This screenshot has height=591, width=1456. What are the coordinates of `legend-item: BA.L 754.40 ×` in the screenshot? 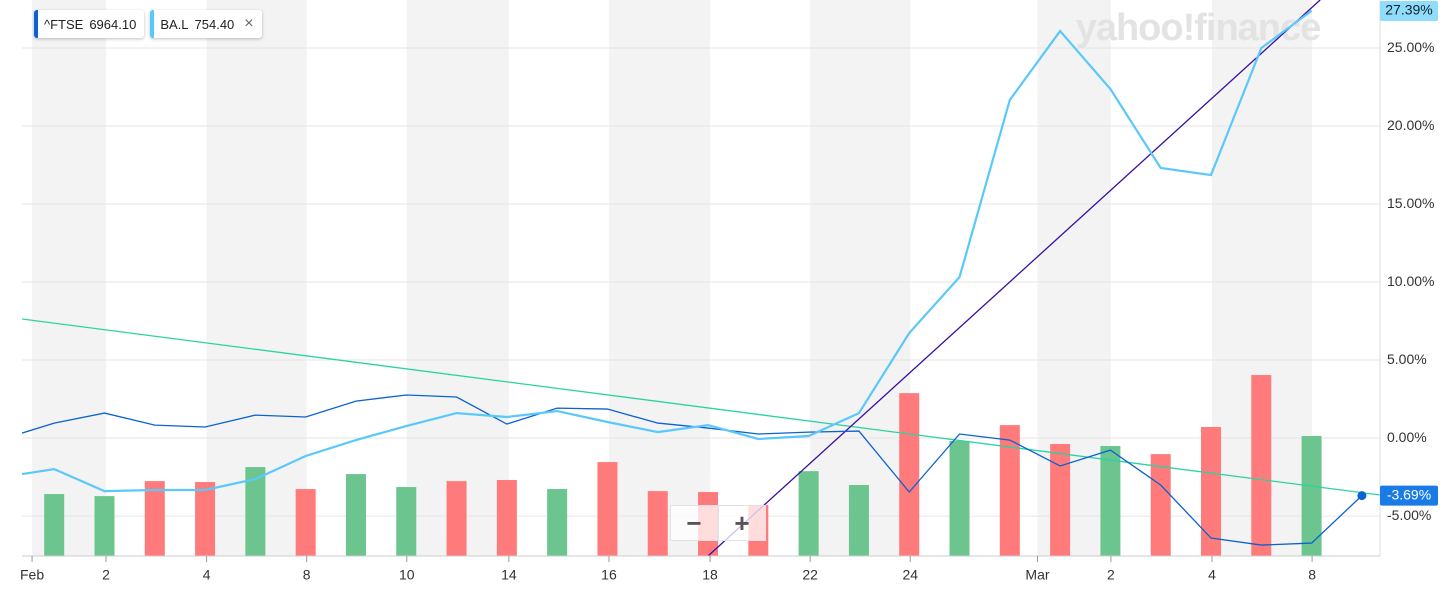 It's located at (206, 24).